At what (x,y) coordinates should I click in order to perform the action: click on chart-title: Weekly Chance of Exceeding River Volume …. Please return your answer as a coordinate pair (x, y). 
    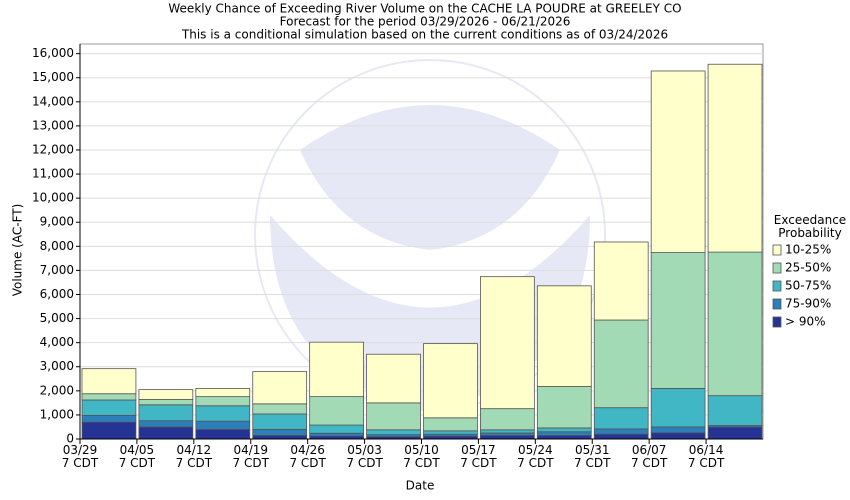
    Looking at the image, I should click on (424, 9).